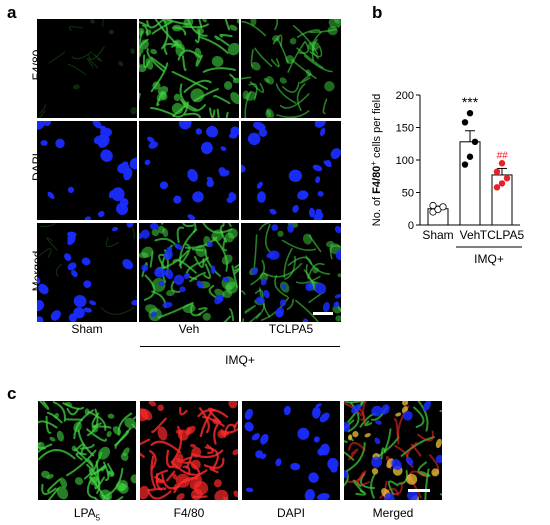 This screenshot has height=525, width=550. What do you see at coordinates (87, 272) in the screenshot?
I see `micrograph-merged-sham` at bounding box center [87, 272].